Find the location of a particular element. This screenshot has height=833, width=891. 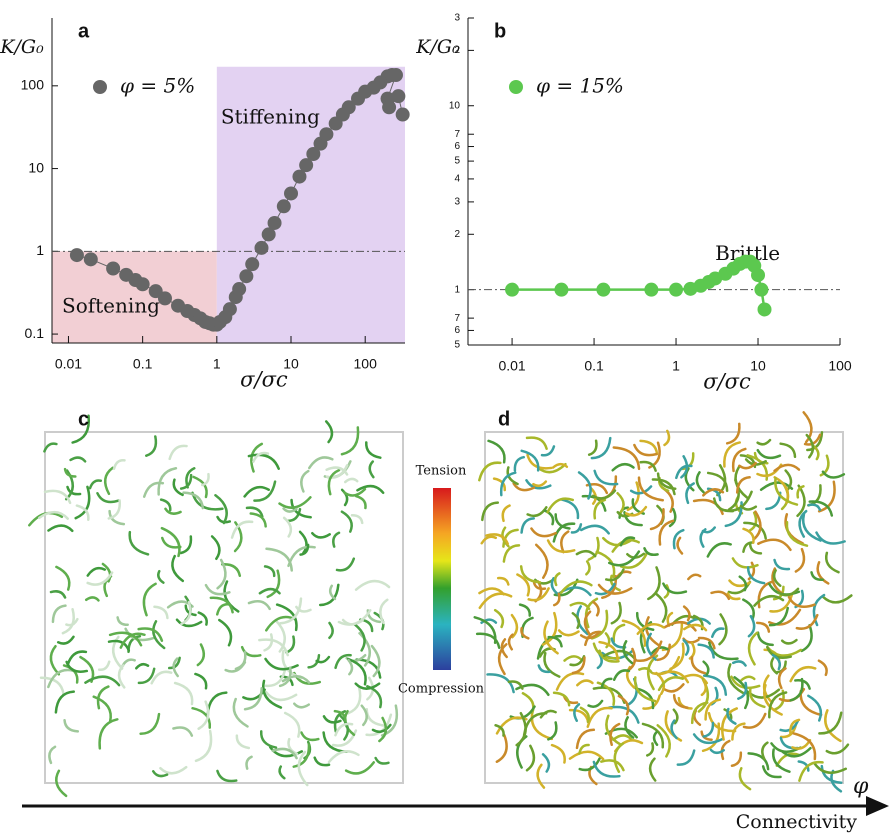

y-tick-label: 4 is located at coordinates (457, 179).